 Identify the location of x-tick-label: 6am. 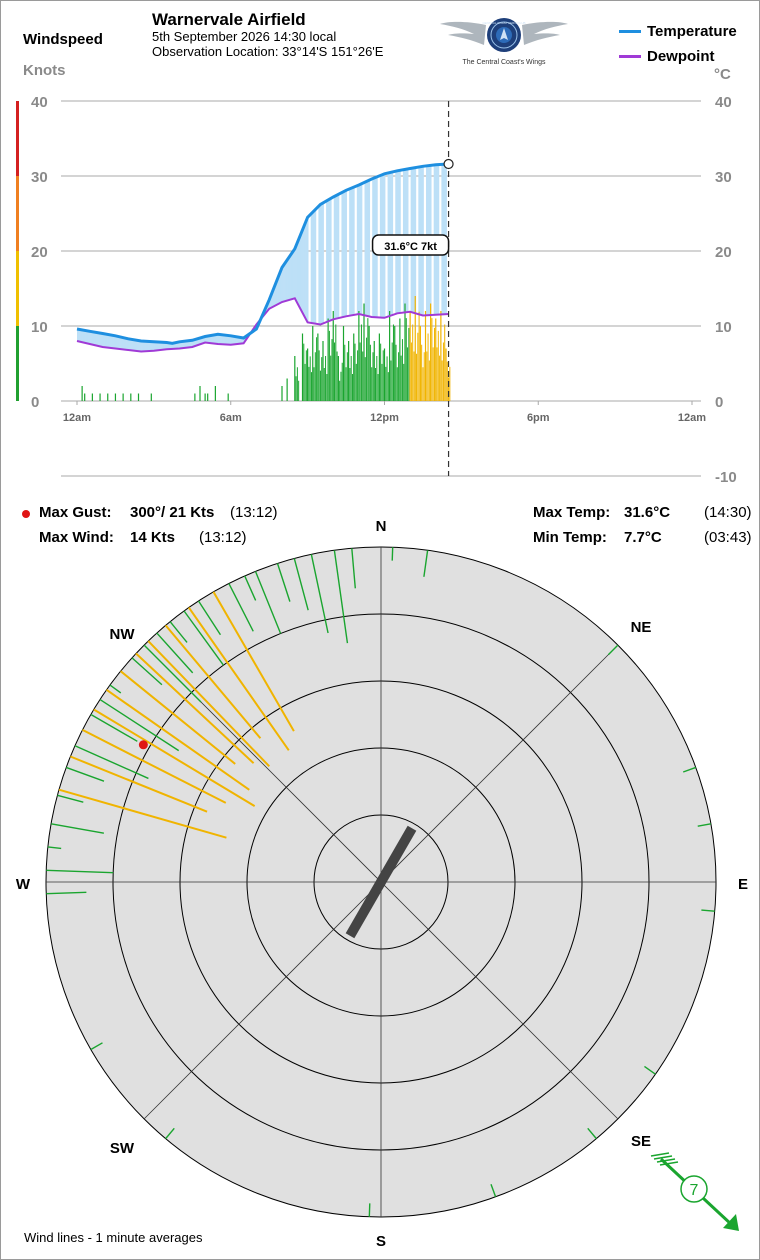
(231, 418).